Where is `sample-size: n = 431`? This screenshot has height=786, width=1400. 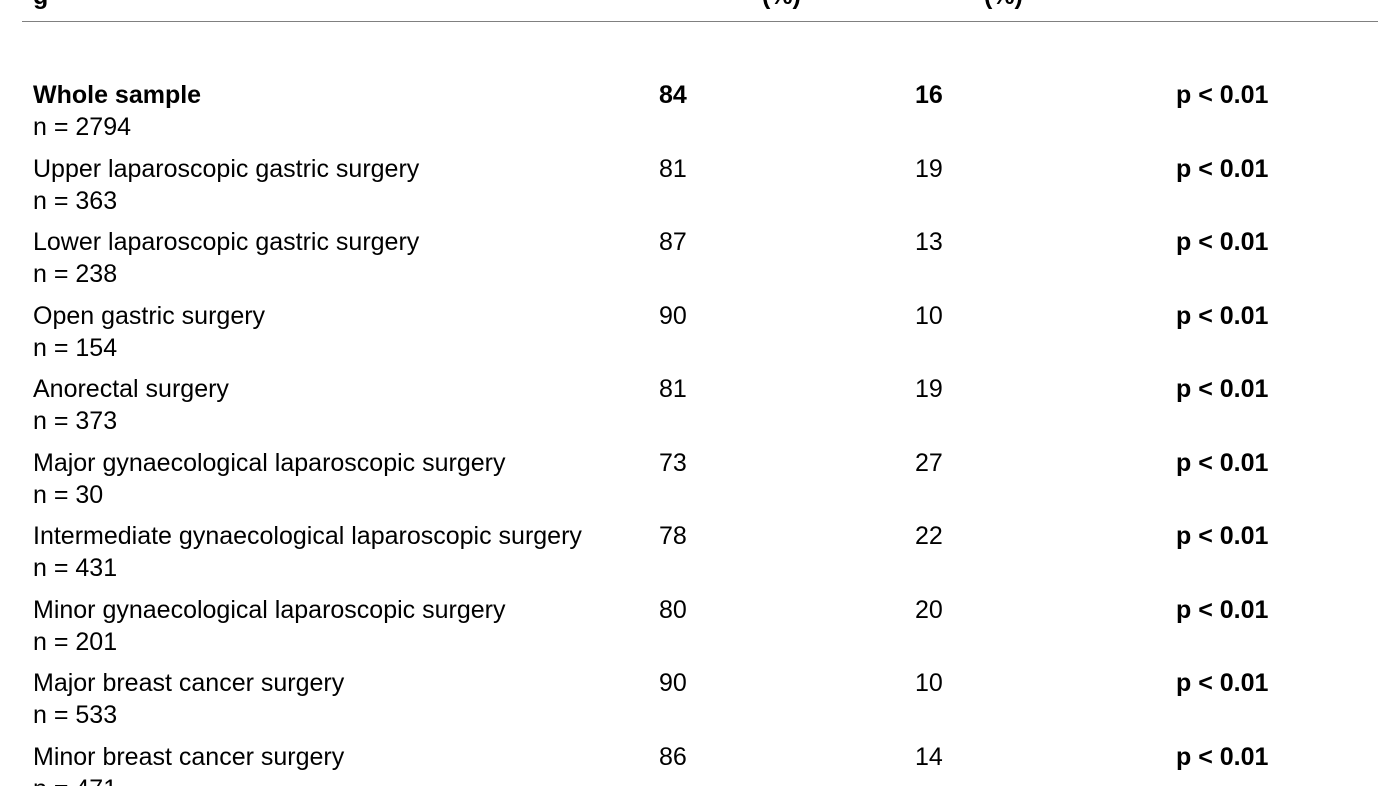
sample-size: n = 431 is located at coordinates (75, 568).